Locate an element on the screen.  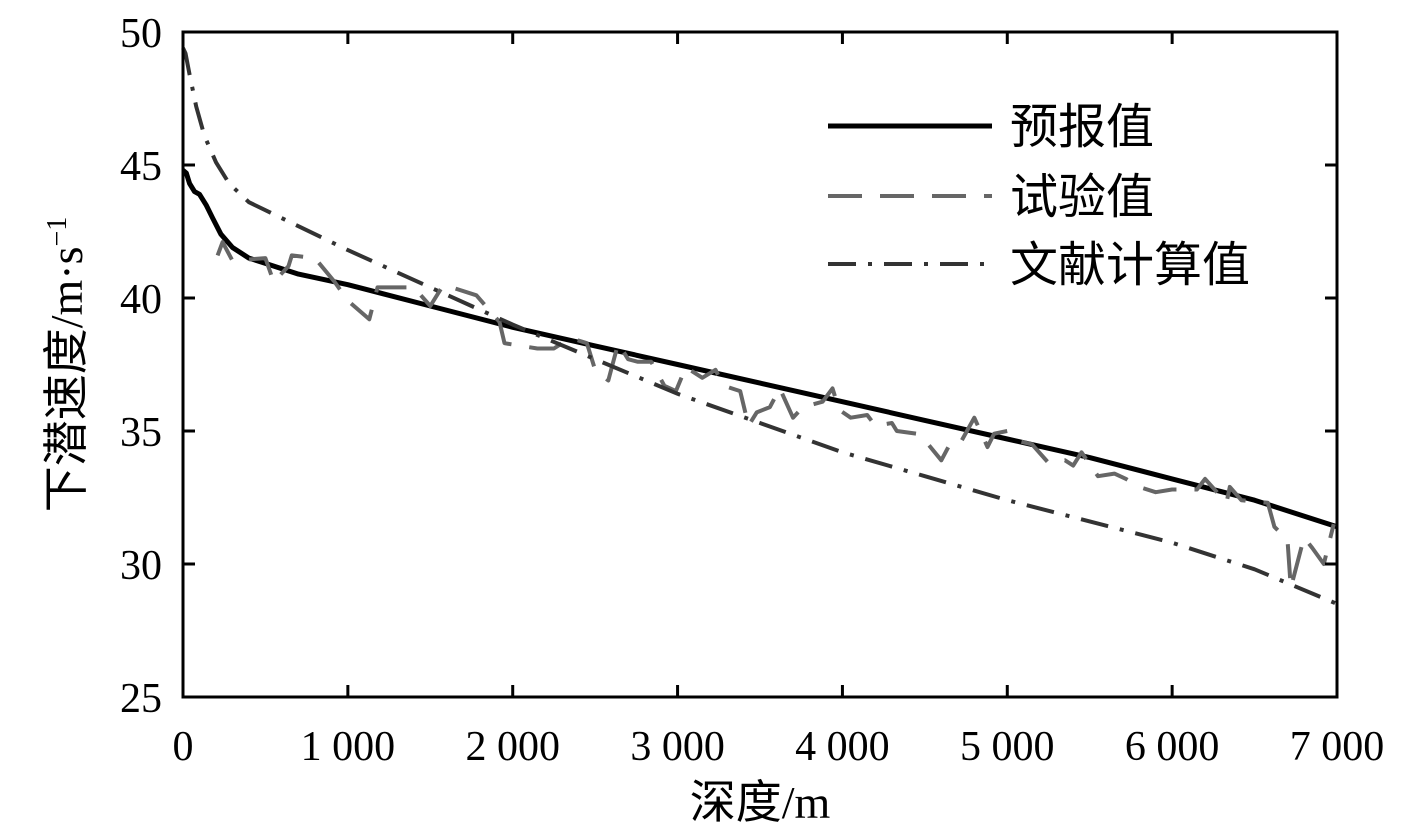
x-tick-label: 6 000 is located at coordinates (1172, 747).